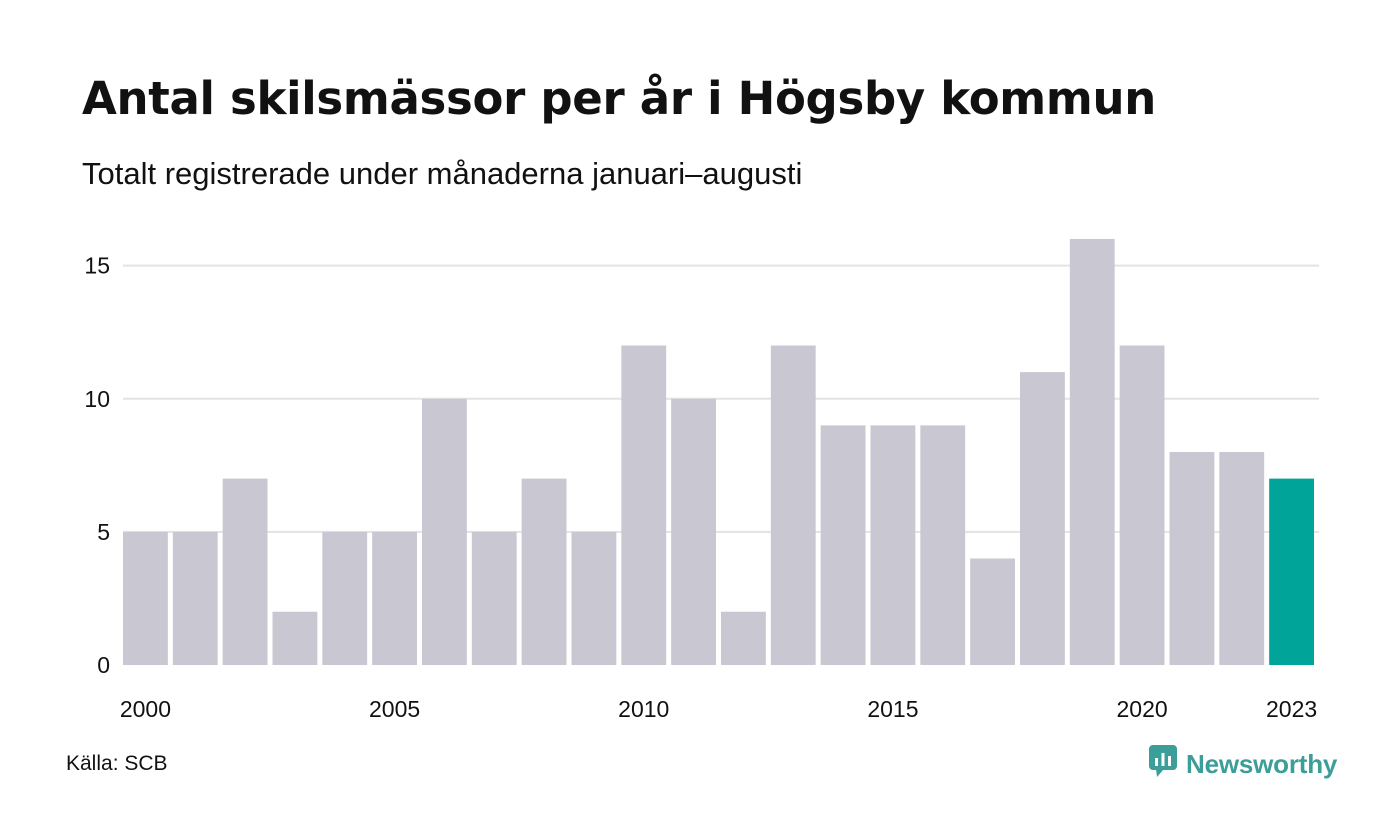 This screenshot has width=1400, height=840. I want to click on bar-2012, so click(743, 638).